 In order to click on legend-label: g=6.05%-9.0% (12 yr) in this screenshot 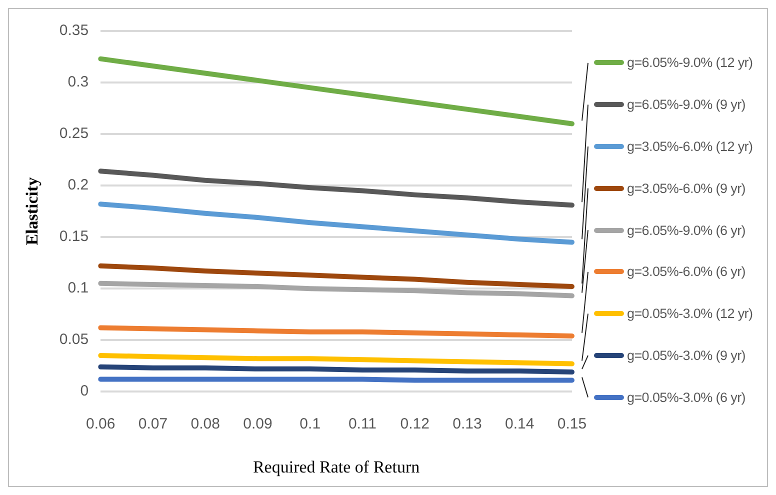, I will do `click(690, 62)`.